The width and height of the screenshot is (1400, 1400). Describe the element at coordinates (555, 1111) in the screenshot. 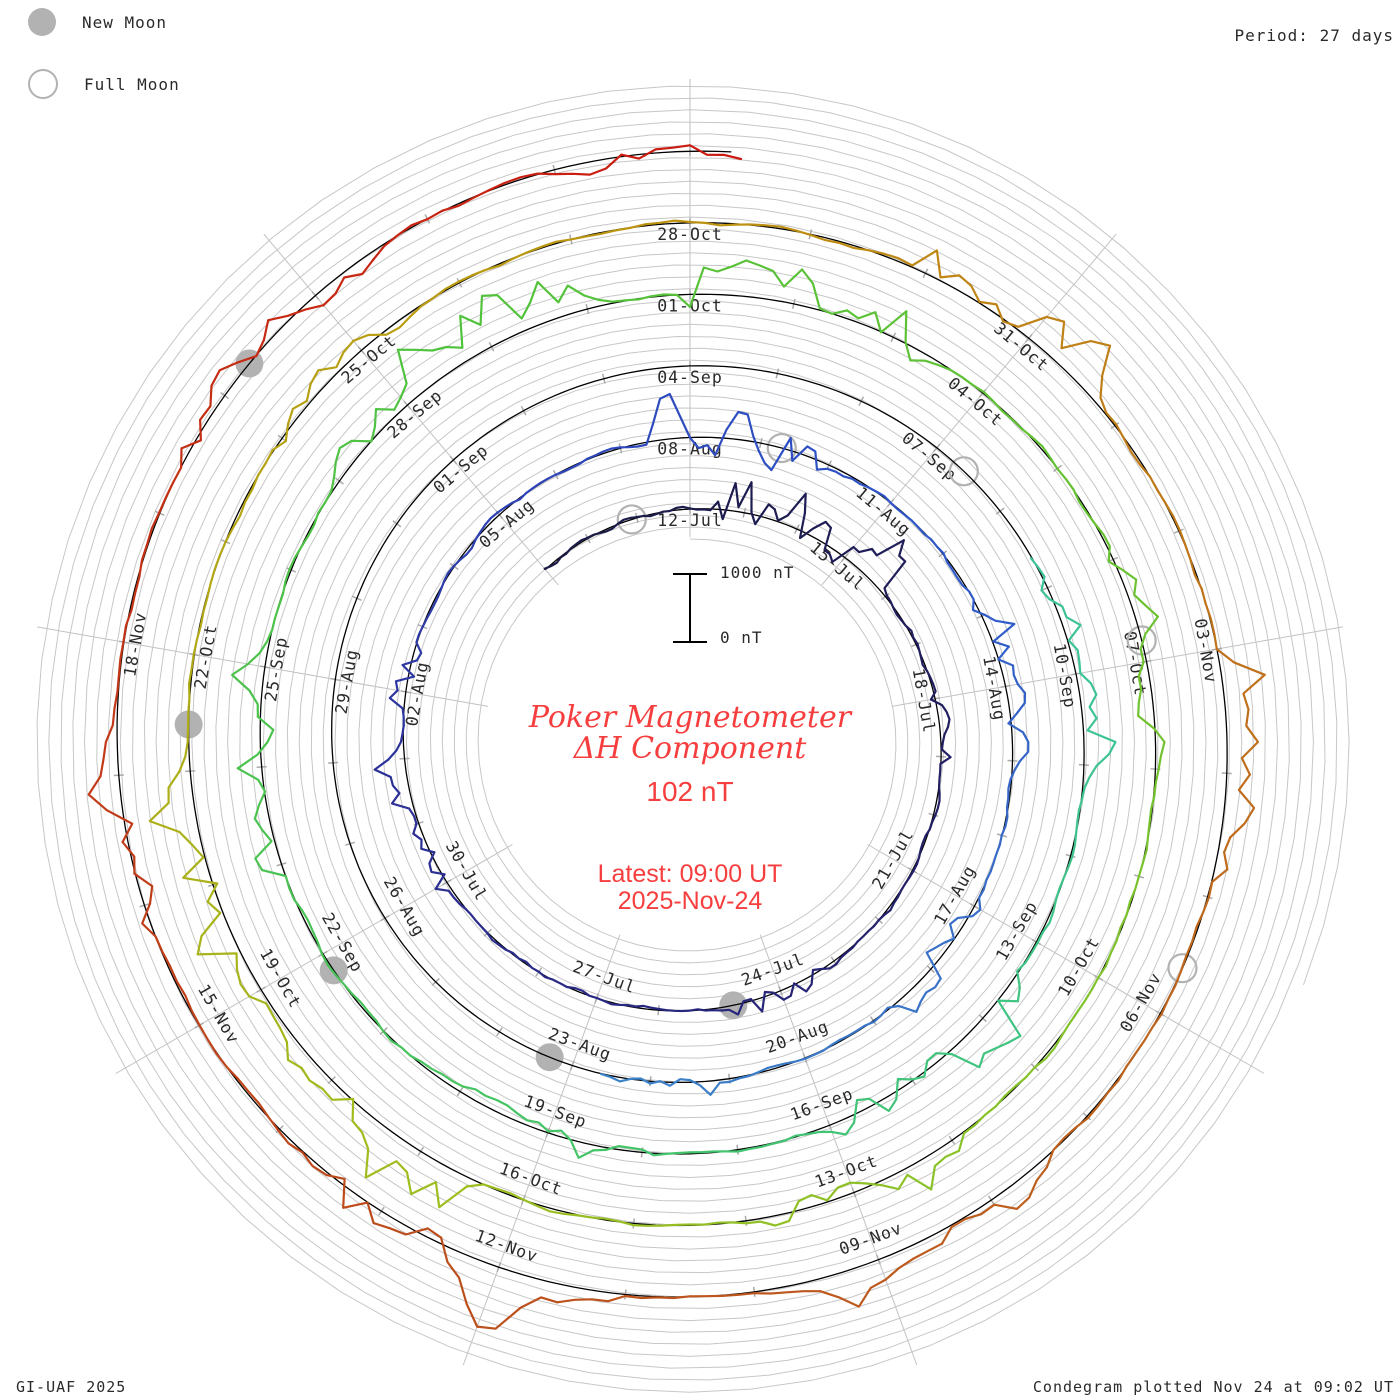

I see `date-label: 19-Sep` at that location.